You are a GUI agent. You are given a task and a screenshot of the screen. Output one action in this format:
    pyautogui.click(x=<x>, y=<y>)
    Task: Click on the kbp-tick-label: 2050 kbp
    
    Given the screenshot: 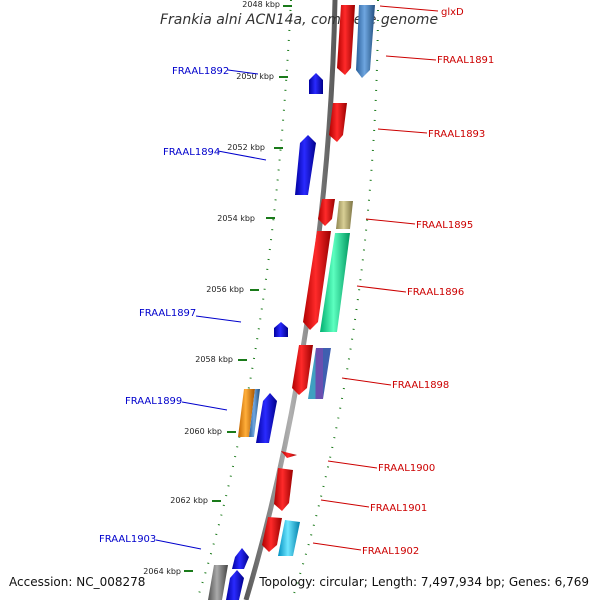 What is the action you would take?
    pyautogui.click(x=255, y=76)
    